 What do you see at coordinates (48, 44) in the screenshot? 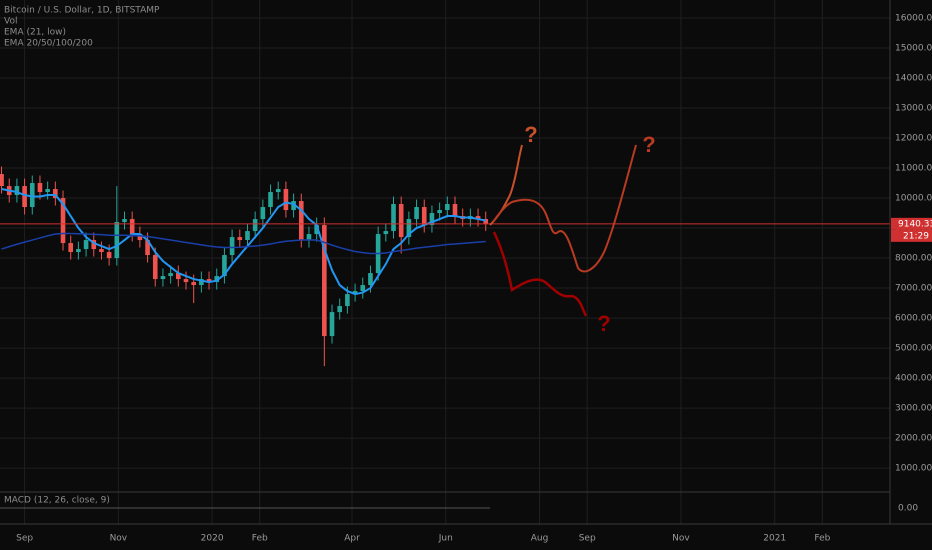
I see `legend-item: EMA 20/50/100/200` at bounding box center [48, 44].